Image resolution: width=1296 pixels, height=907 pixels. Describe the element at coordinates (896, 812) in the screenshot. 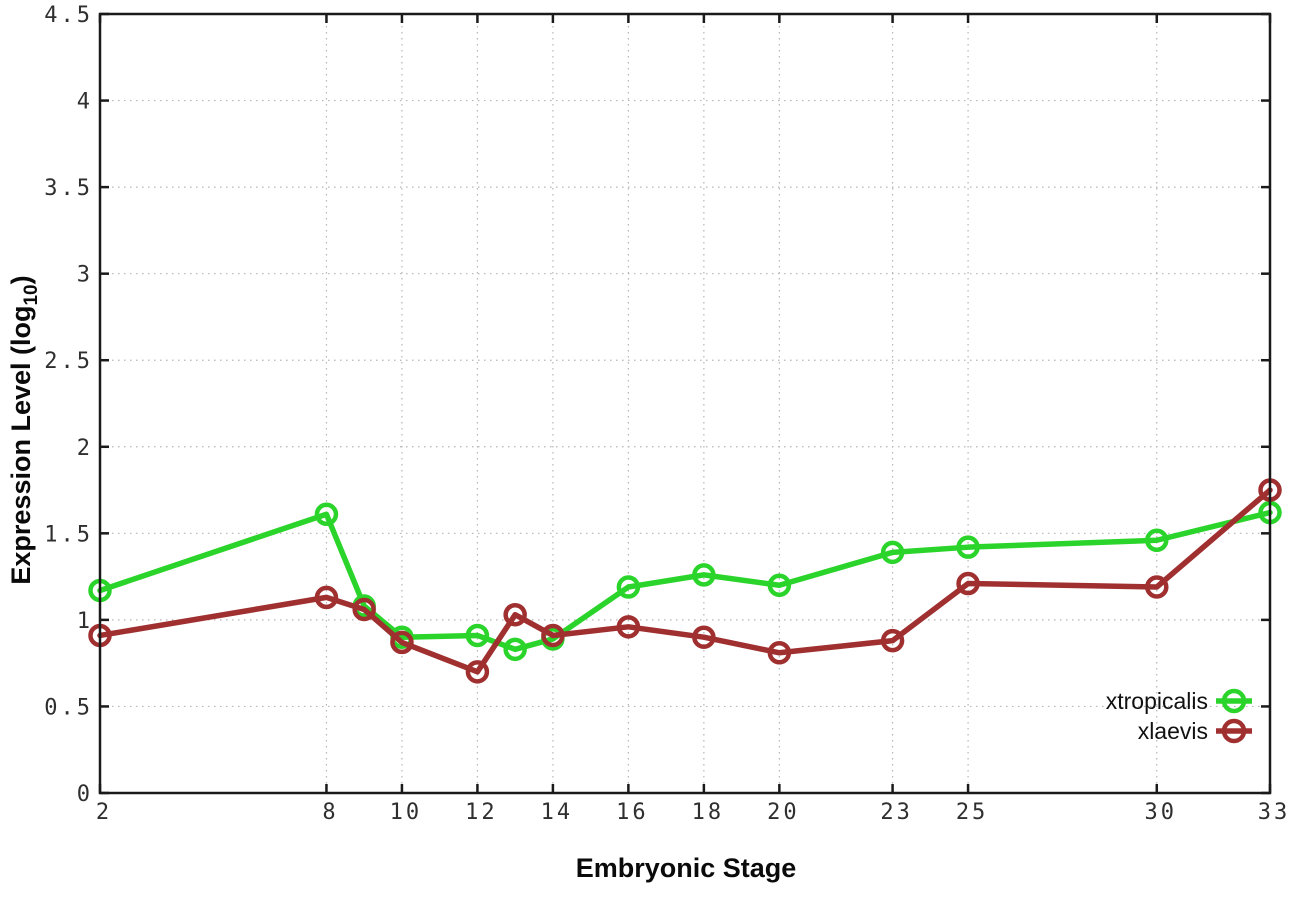

I see `x-tick-label: 23` at that location.